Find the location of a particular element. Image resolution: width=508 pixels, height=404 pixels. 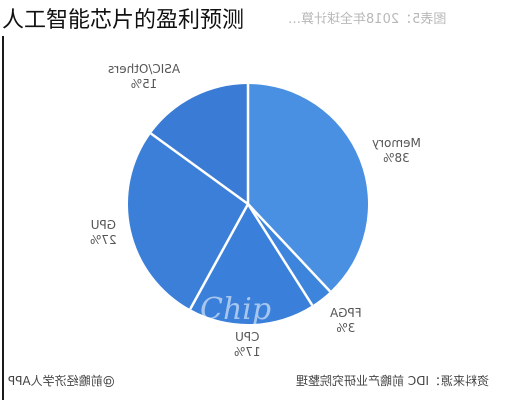

header-band is located at coordinates (254, 17).